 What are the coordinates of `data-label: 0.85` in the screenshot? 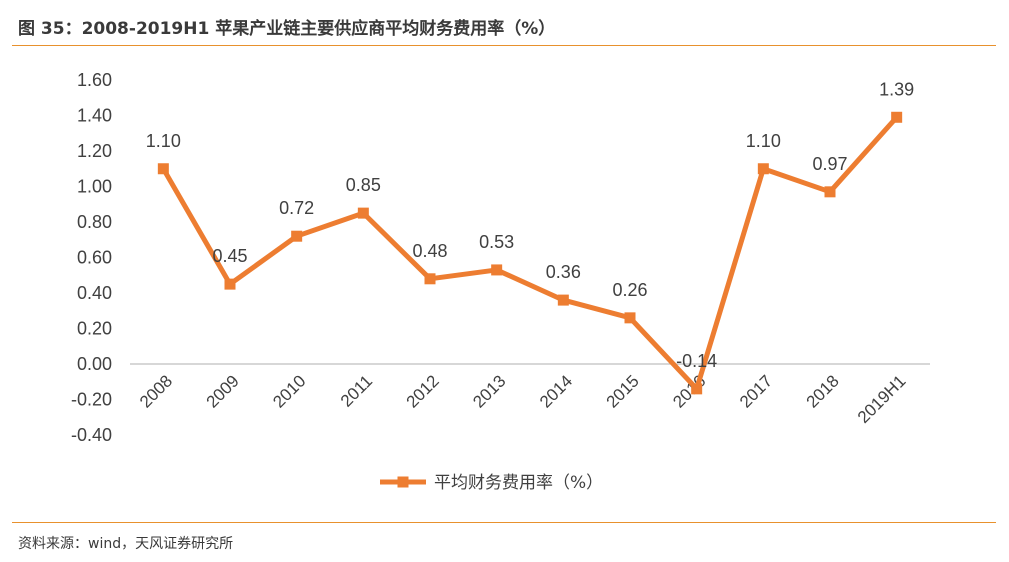 It's located at (363, 185).